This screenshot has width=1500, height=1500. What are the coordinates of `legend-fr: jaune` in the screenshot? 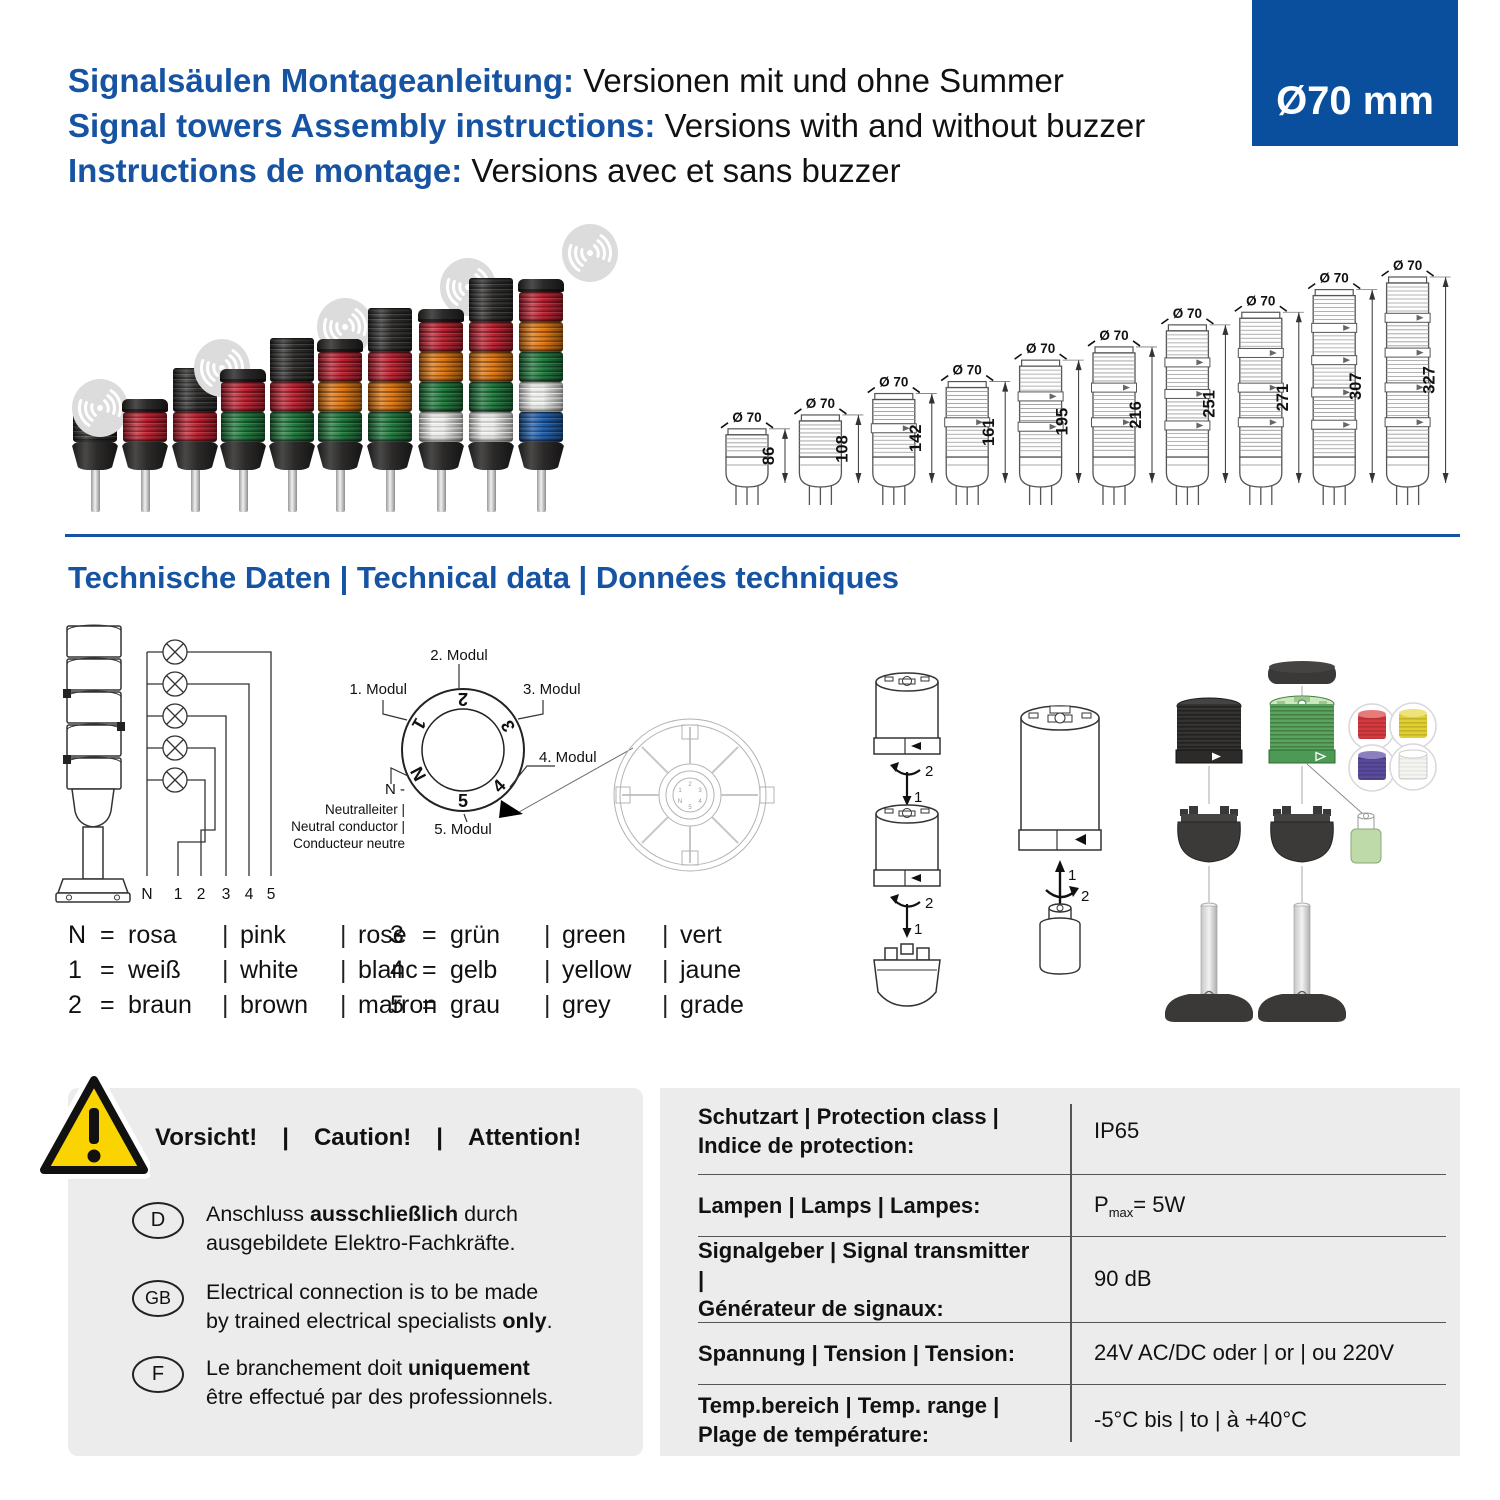 It's located at (711, 970).